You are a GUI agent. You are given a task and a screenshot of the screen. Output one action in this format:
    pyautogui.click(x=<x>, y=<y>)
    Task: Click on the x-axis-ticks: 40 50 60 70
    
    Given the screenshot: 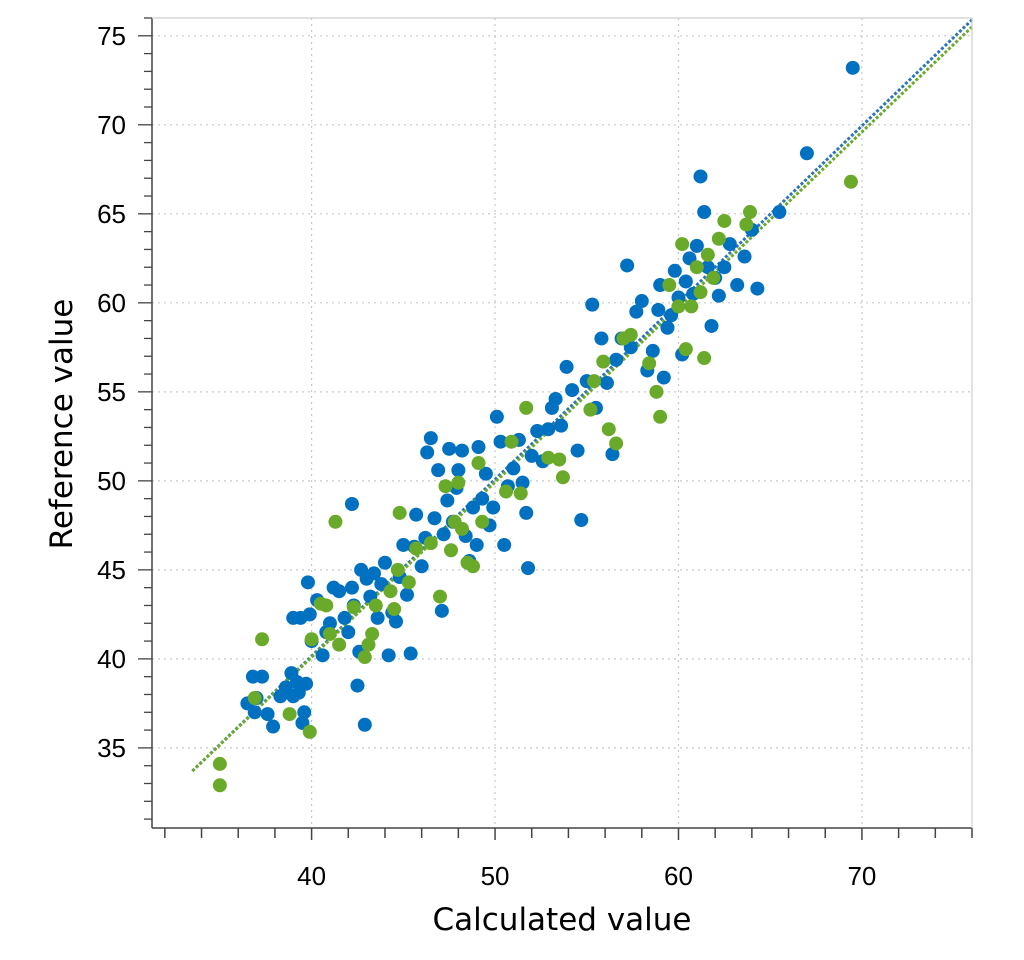 What is the action you would take?
    pyautogui.click(x=568, y=859)
    